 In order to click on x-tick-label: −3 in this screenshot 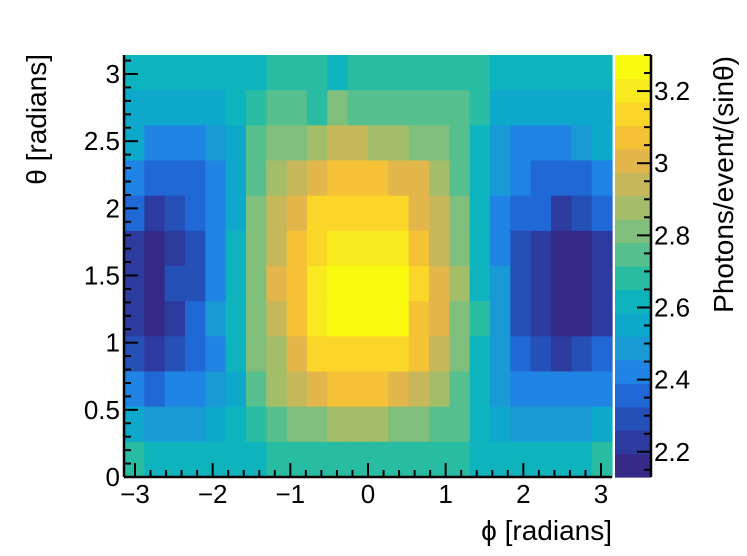, I will do `click(135, 494)`.